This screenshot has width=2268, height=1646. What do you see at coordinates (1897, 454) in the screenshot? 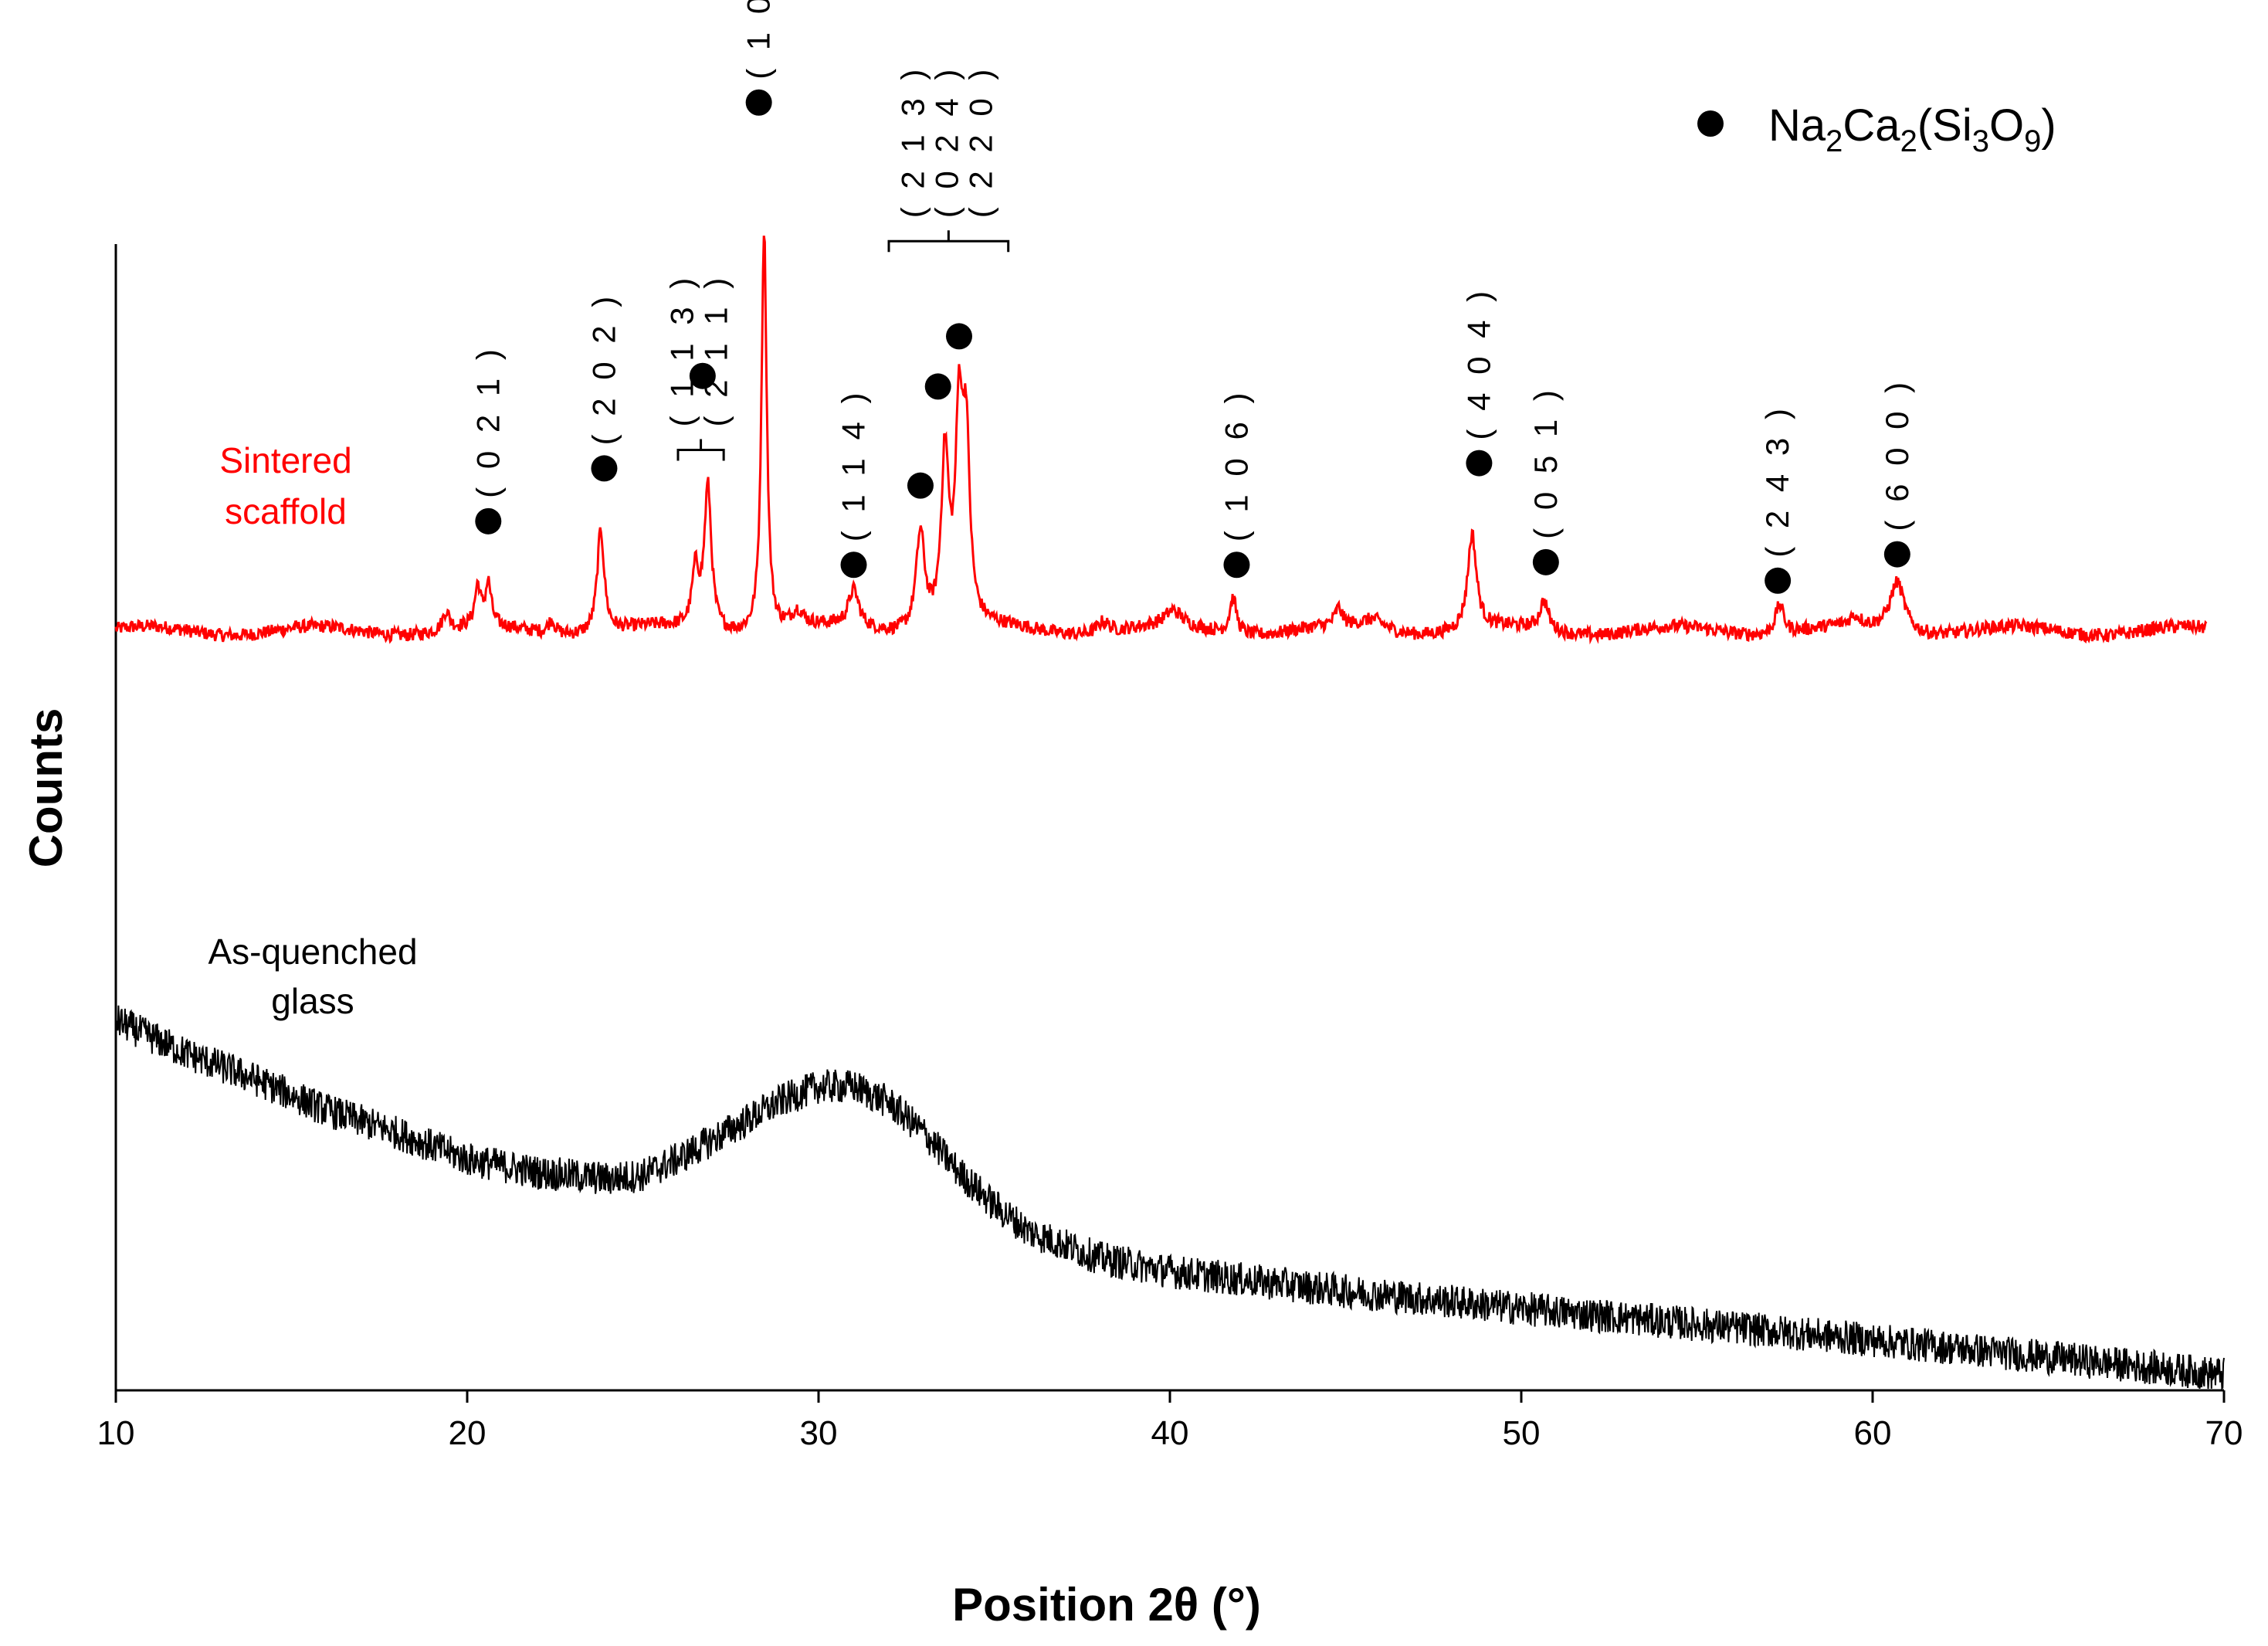
I see `hkl-label: ( 6 0 0 )` at bounding box center [1897, 454].